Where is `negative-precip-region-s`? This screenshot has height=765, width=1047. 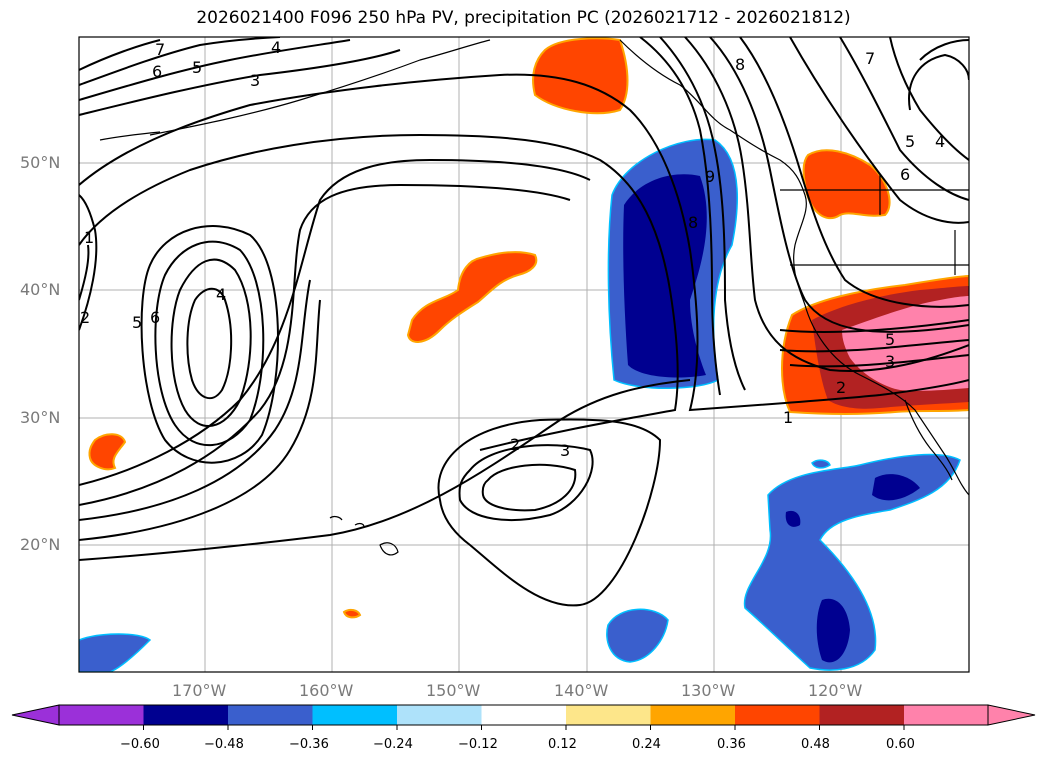
negative-precip-region-s is located at coordinates (637, 635).